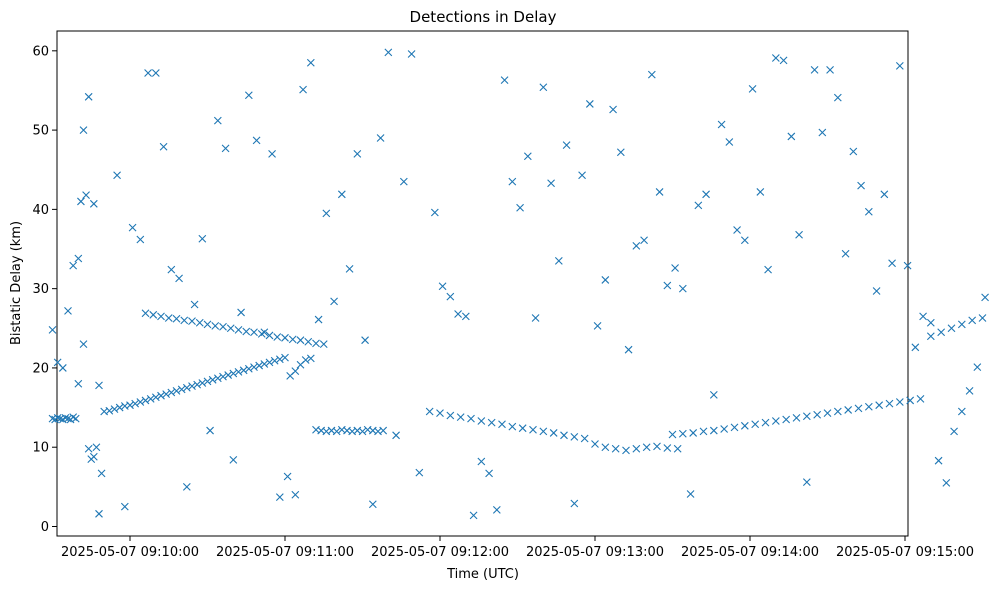  Describe the element at coordinates (44, 289) in the screenshot. I see `y-axis: 0 10 20 30 40 50 60` at that location.